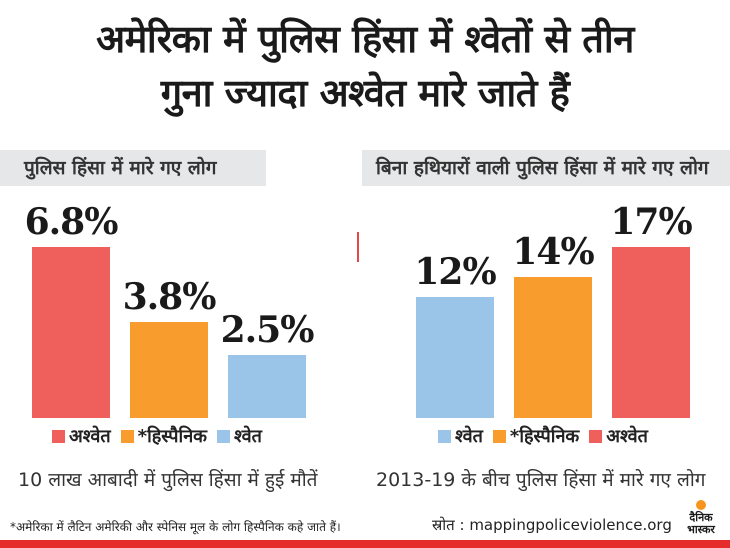 The height and width of the screenshot is (548, 730). I want to click on bar-value-label: 14%, so click(553, 252).